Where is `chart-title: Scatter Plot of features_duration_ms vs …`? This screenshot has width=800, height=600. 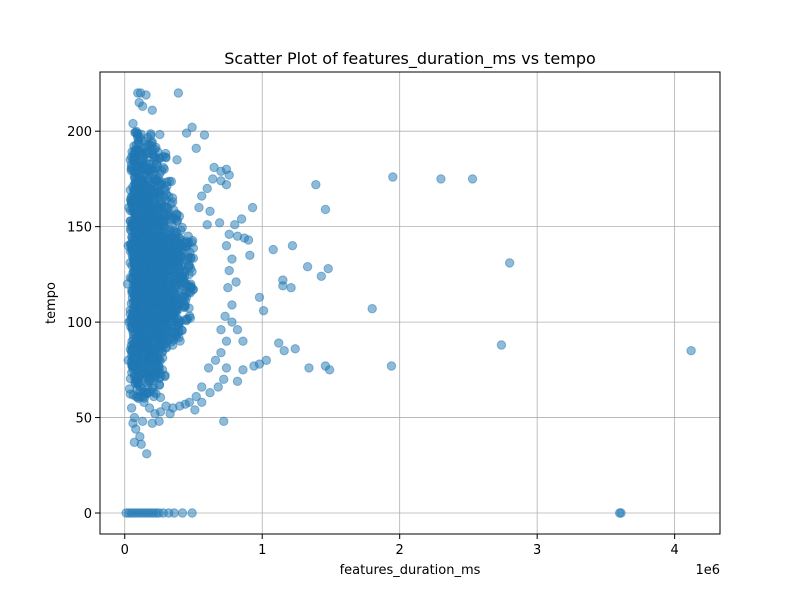
chart-title: Scatter Plot of features_duration_ms vs … is located at coordinates (410, 59).